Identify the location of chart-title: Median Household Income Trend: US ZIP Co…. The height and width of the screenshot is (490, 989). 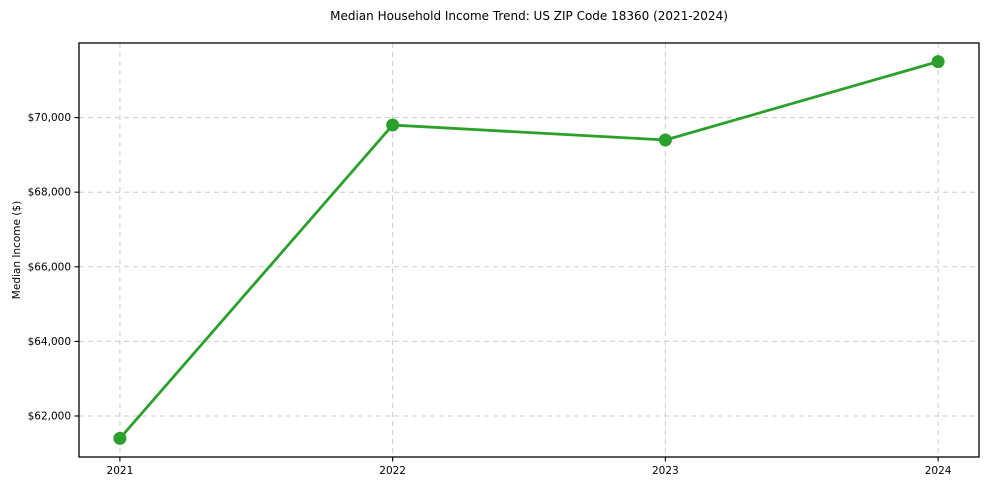
(529, 16).